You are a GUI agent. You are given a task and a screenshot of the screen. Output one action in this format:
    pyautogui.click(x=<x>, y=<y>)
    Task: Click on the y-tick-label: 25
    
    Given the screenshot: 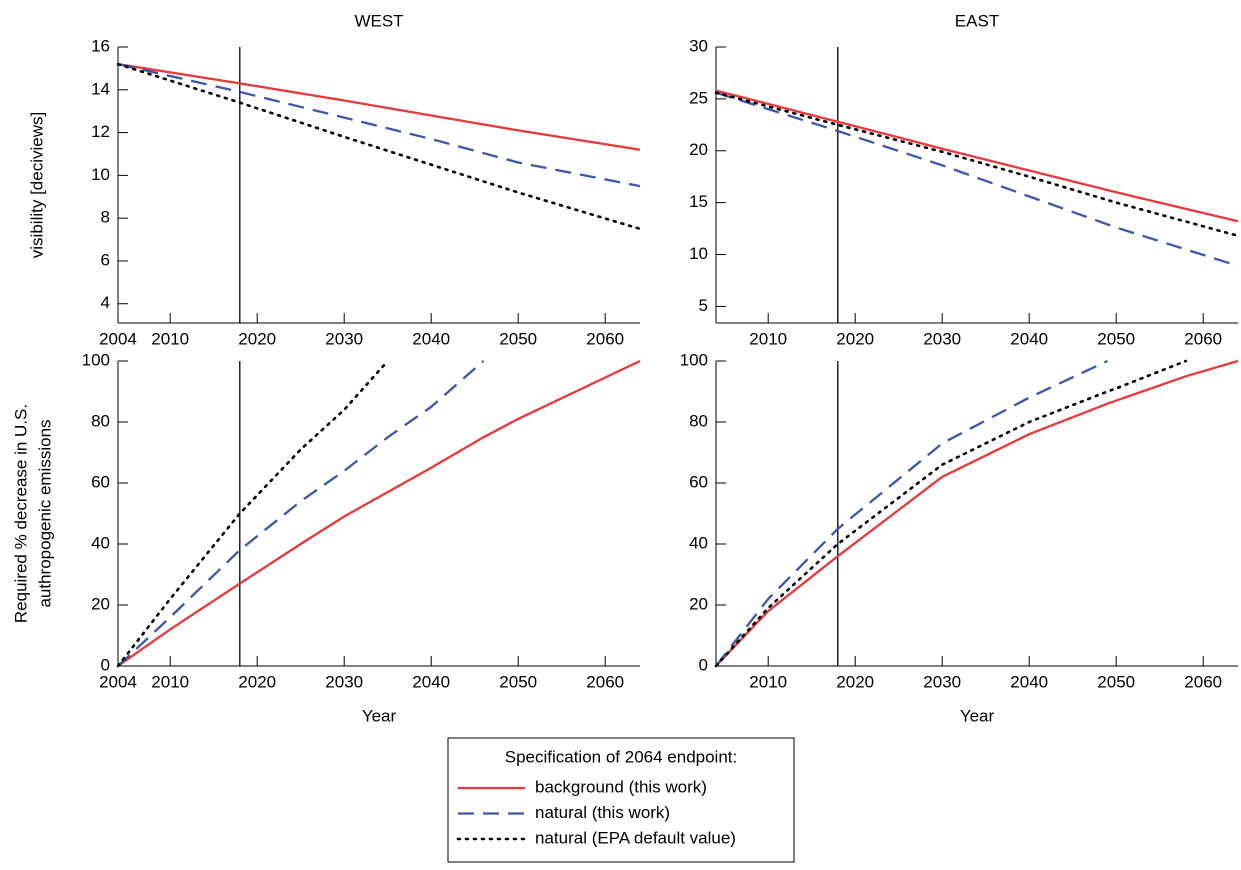 What is the action you would take?
    pyautogui.click(x=698, y=97)
    